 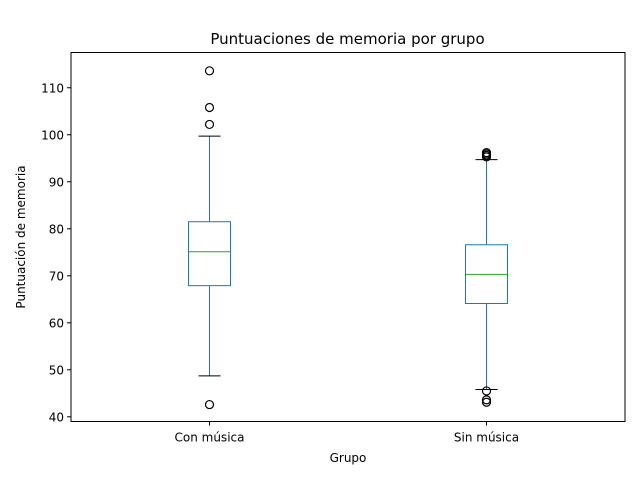 What do you see at coordinates (56, 229) in the screenshot?
I see `y-tick-label: 80` at bounding box center [56, 229].